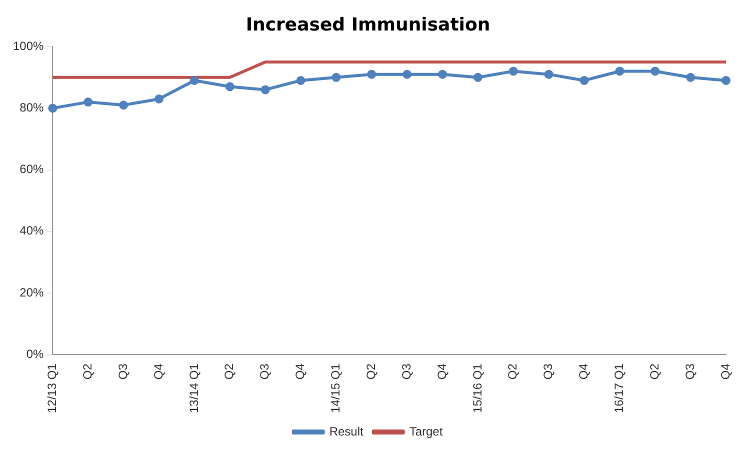 This screenshot has height=453, width=756. Describe the element at coordinates (346, 431) in the screenshot. I see `legend-label: Result` at that location.